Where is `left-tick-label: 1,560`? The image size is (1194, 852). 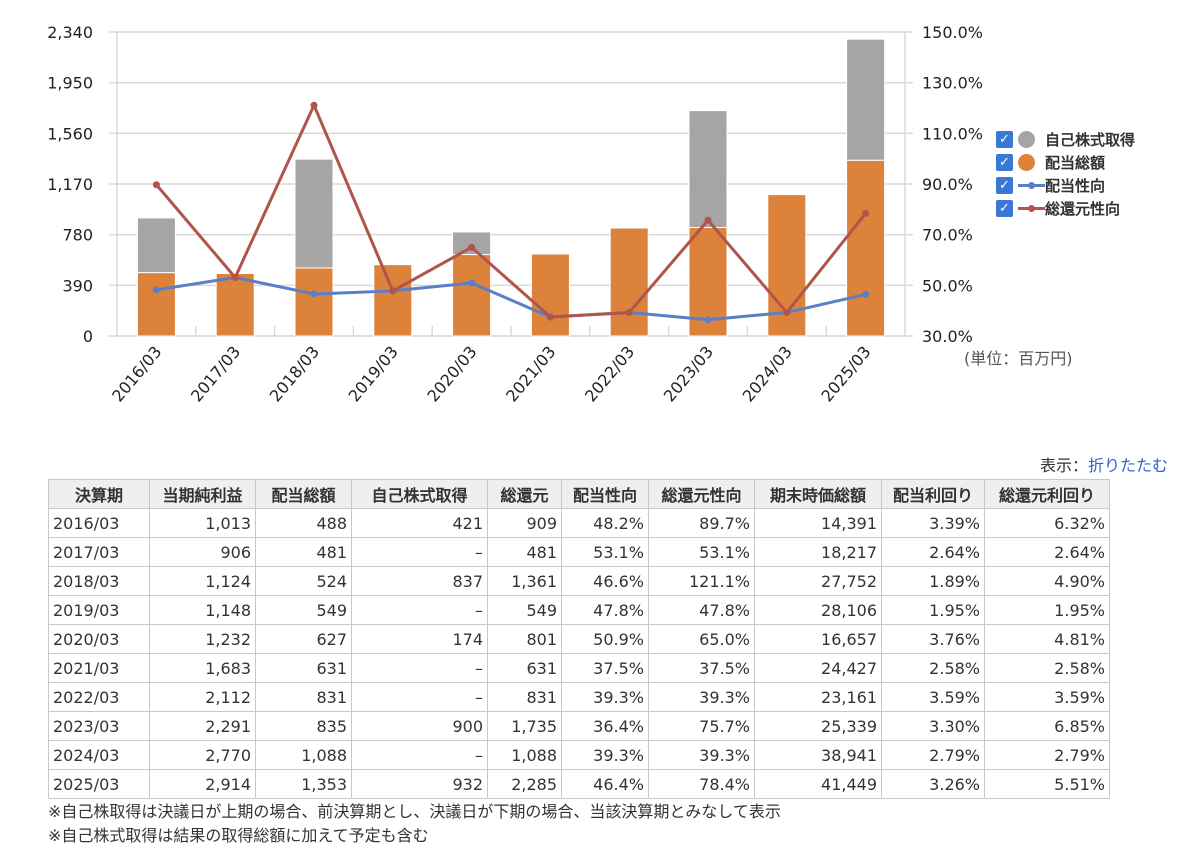
left-tick-label: 1,560 is located at coordinates (70, 133).